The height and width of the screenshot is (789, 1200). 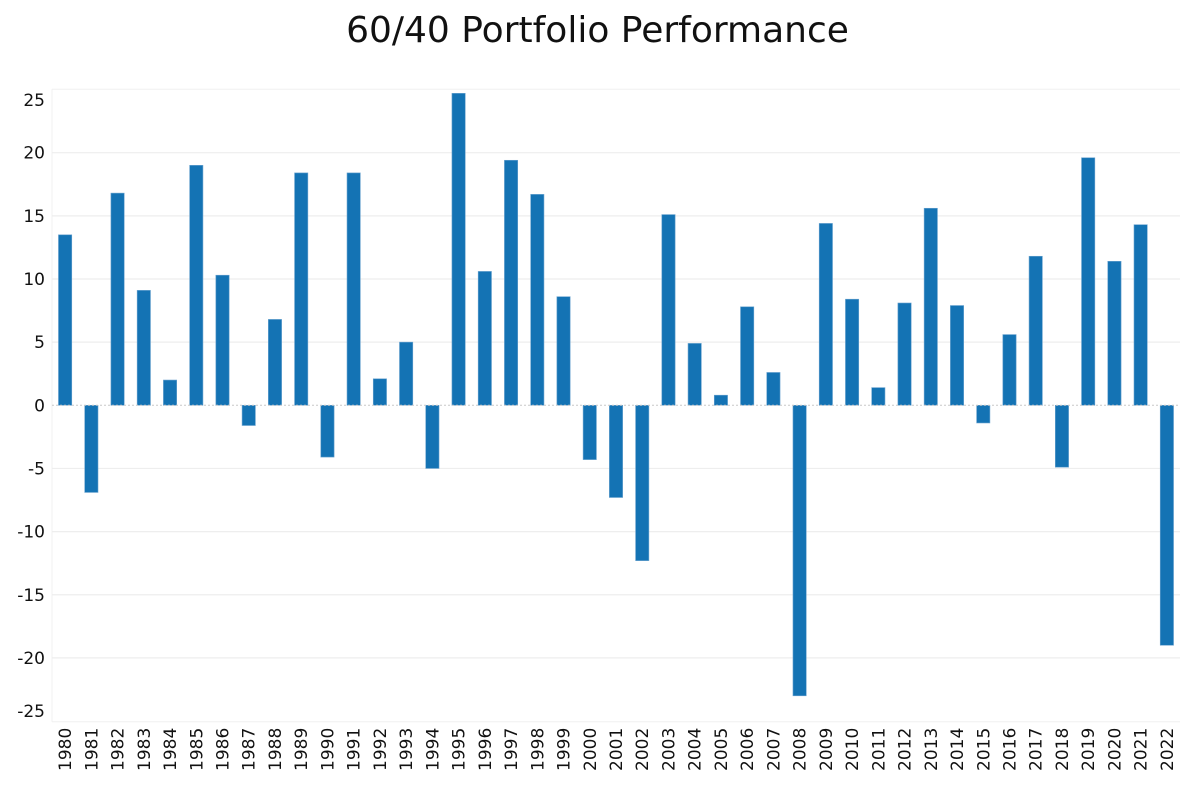 What do you see at coordinates (669, 749) in the screenshot?
I see `x-tick-label: 2003` at bounding box center [669, 749].